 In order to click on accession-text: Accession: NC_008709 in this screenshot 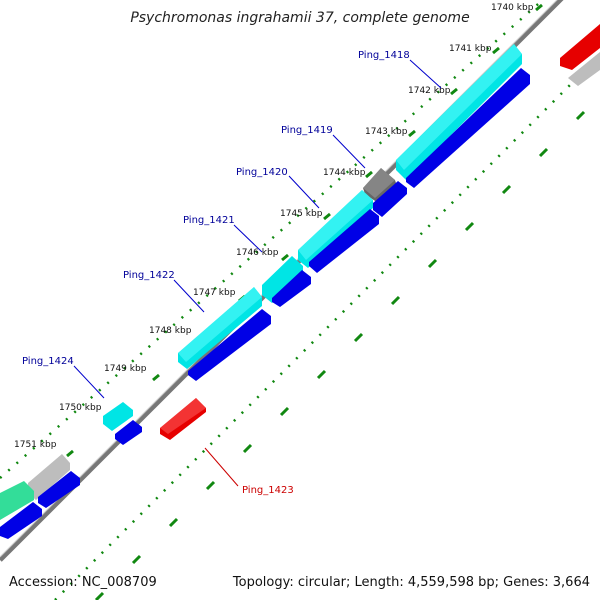, I will do `click(83, 582)`.